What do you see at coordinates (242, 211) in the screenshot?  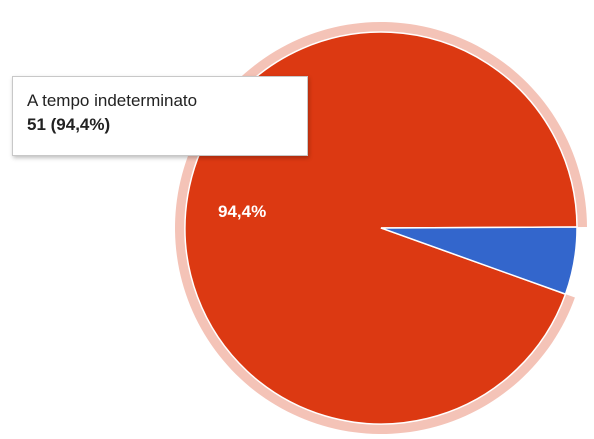 I see `slice-label-a-tempo-indeterminato: 94,4%` at bounding box center [242, 211].